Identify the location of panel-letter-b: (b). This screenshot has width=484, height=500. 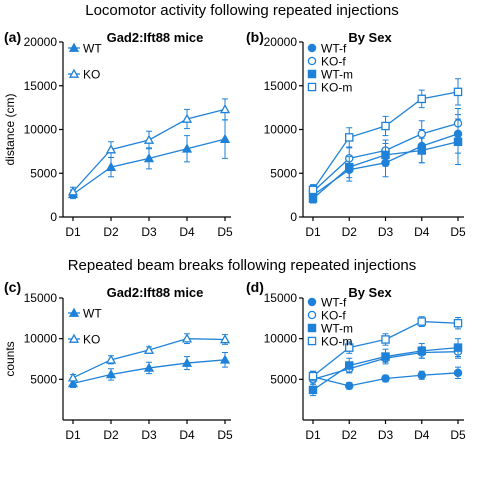
(255, 37).